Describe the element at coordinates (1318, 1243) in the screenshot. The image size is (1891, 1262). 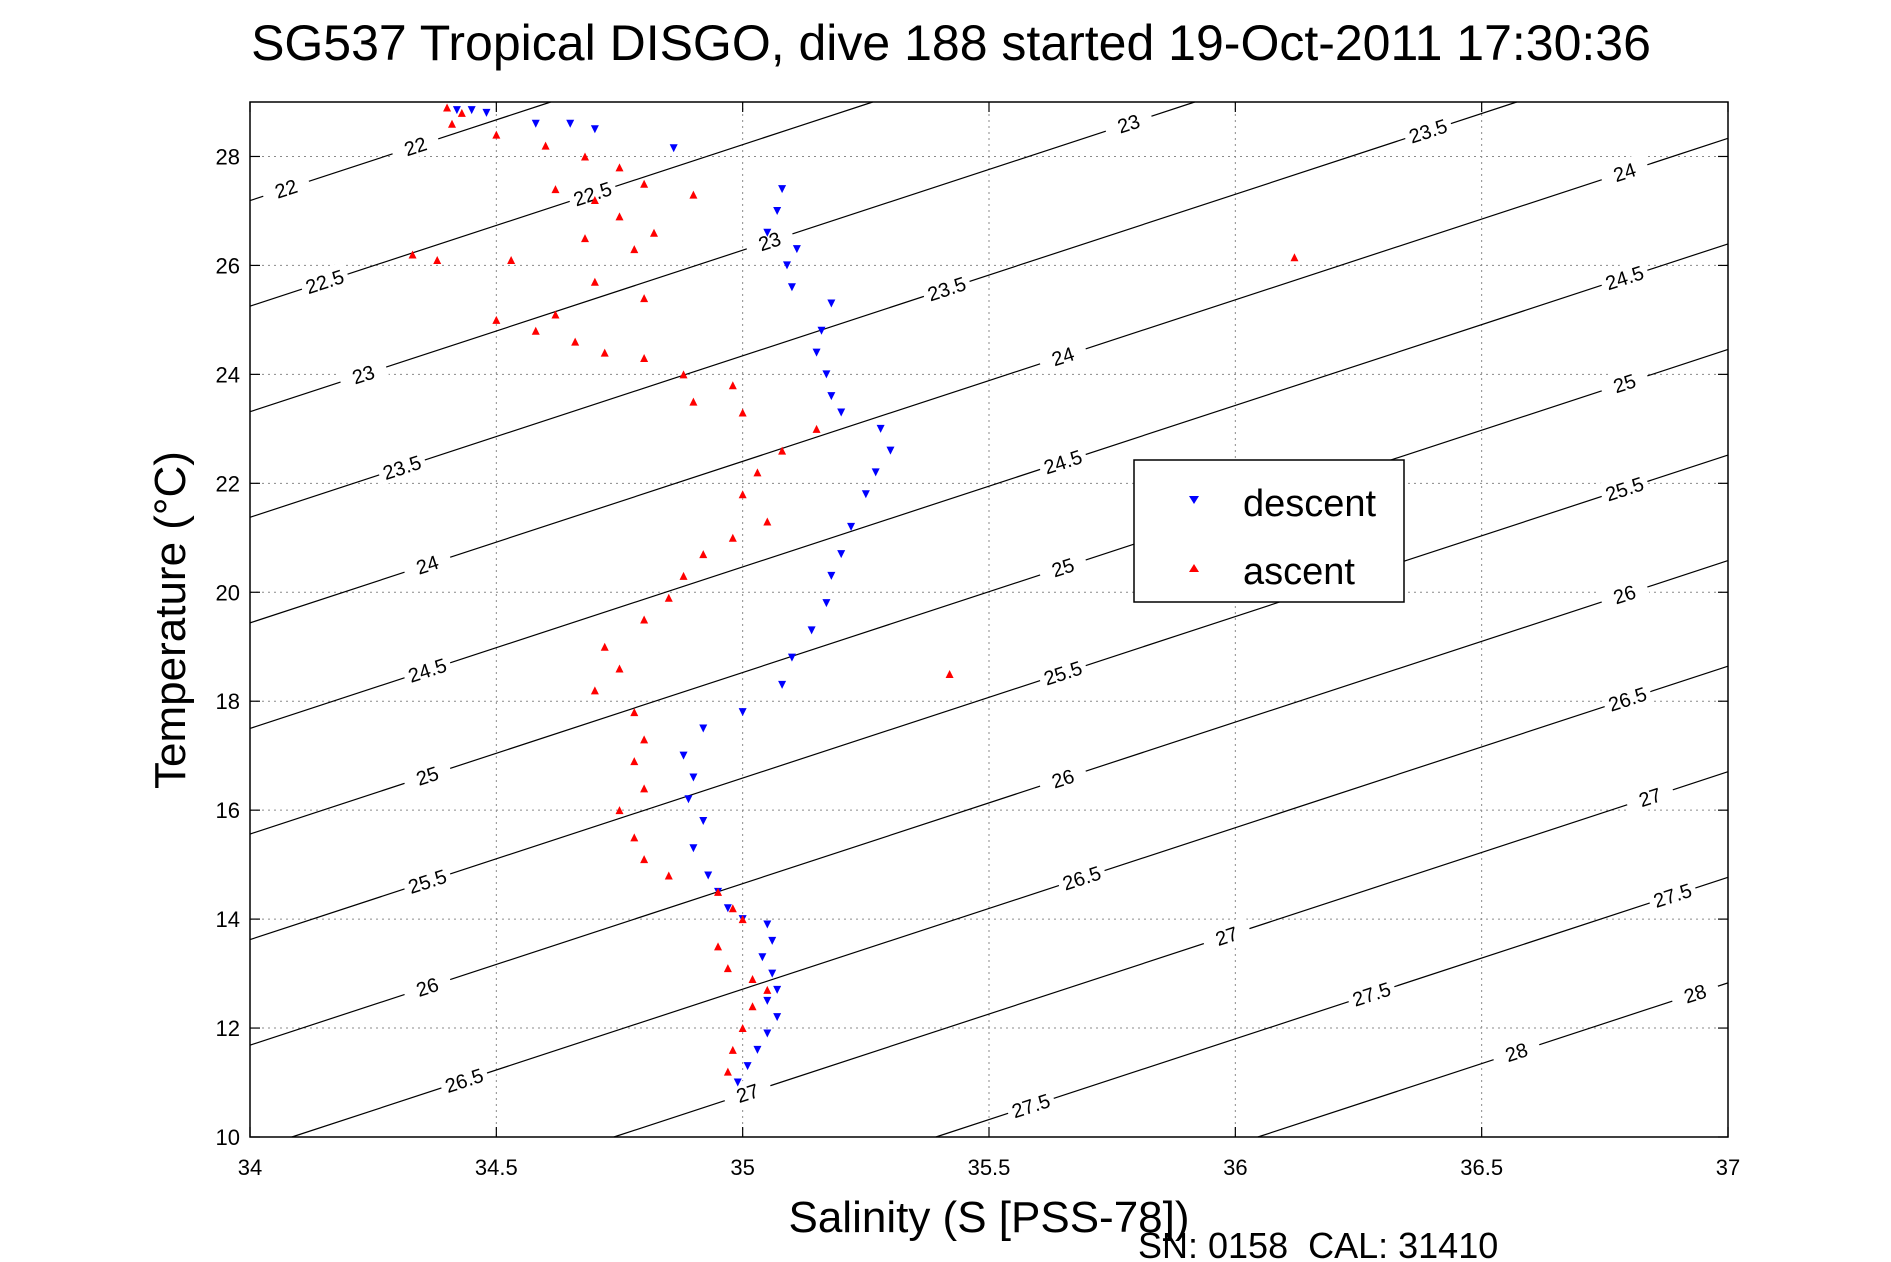
I see `footer-serial-cal: SN: 0158 CAL: 31410` at that location.